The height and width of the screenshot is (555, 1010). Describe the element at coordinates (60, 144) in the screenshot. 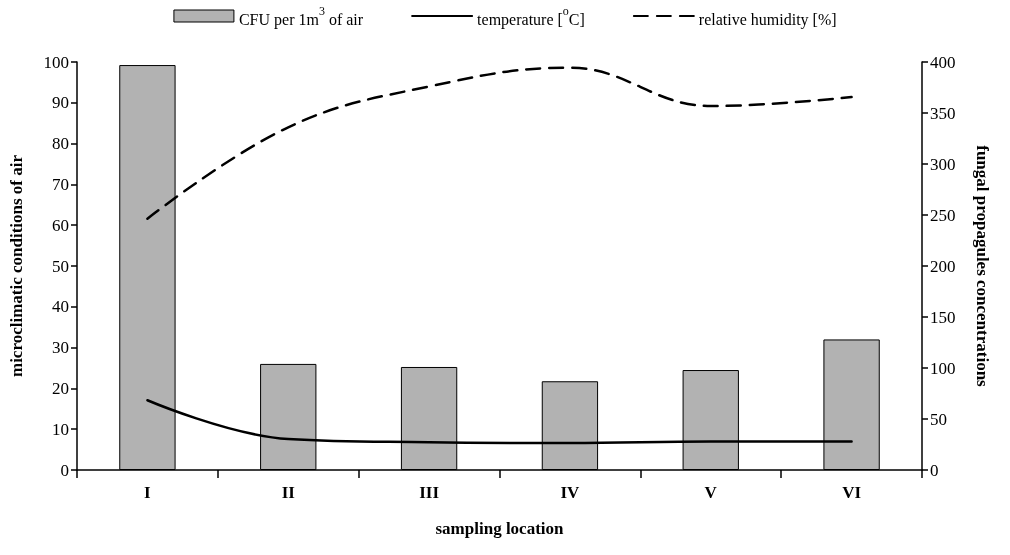

I see `y-tick-label: 80` at that location.